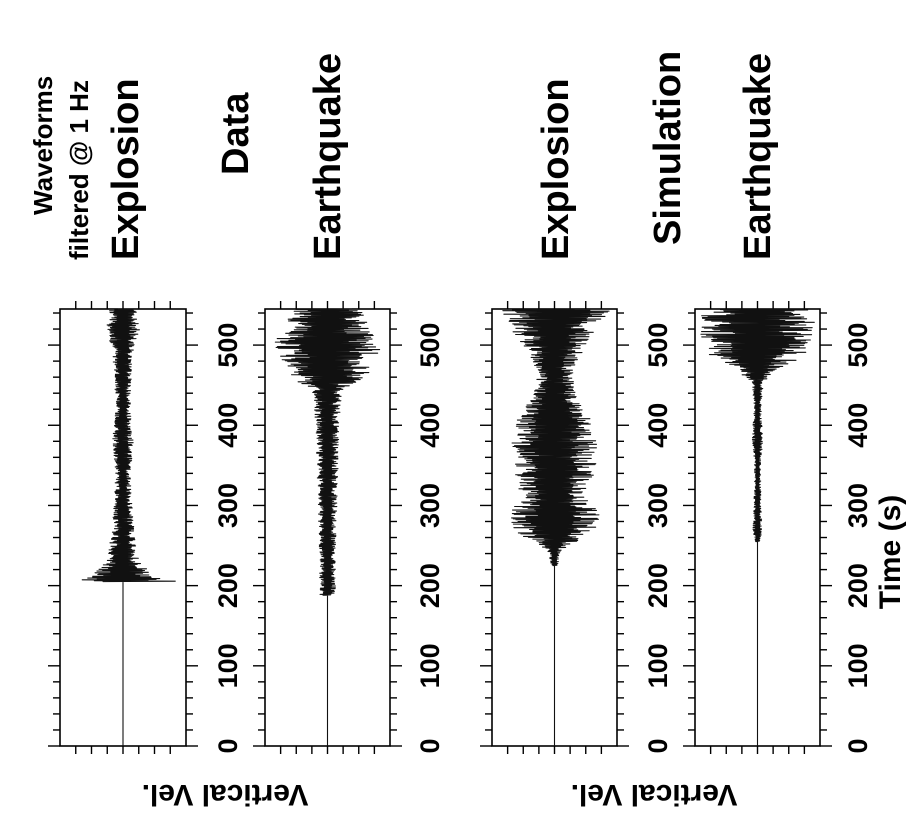 This screenshot has width=915, height=826. I want to click on annotation-line-2: filtered @ 1 Hz, so click(79, 170).